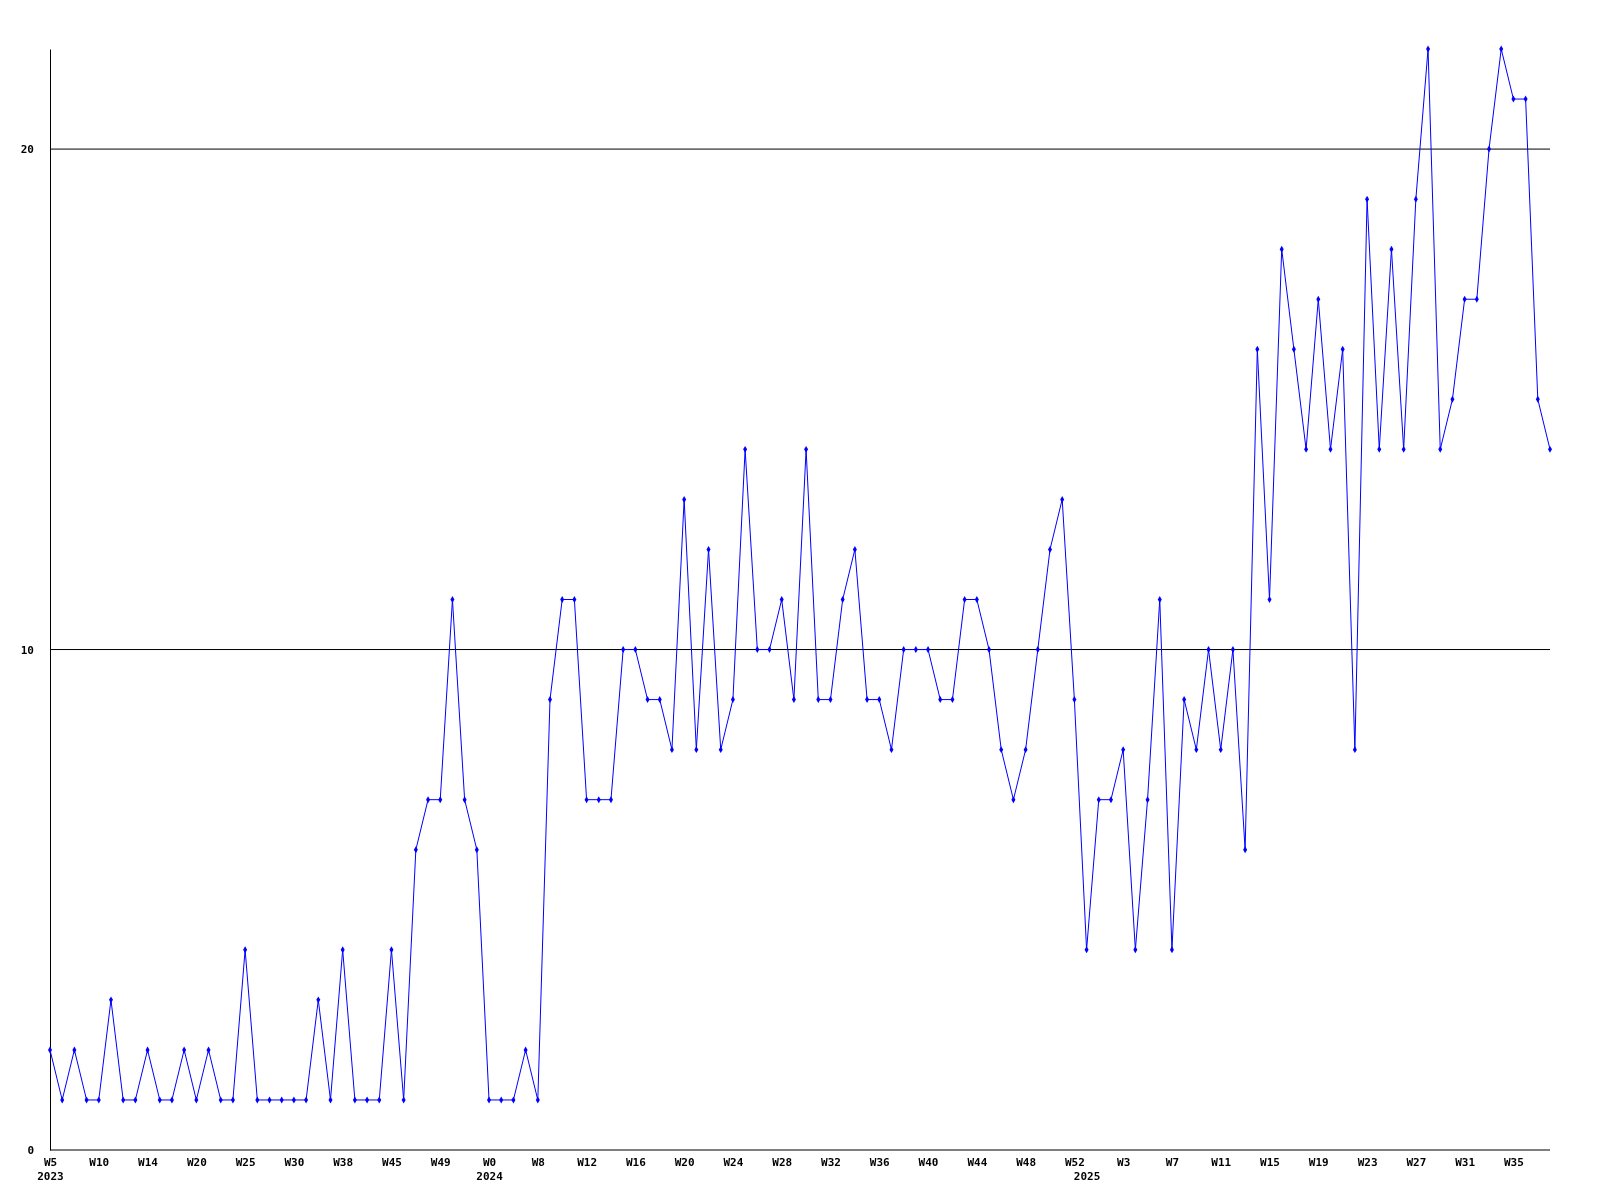  Describe the element at coordinates (1513, 1162) in the screenshot. I see `x-tick-label: W35` at that location.